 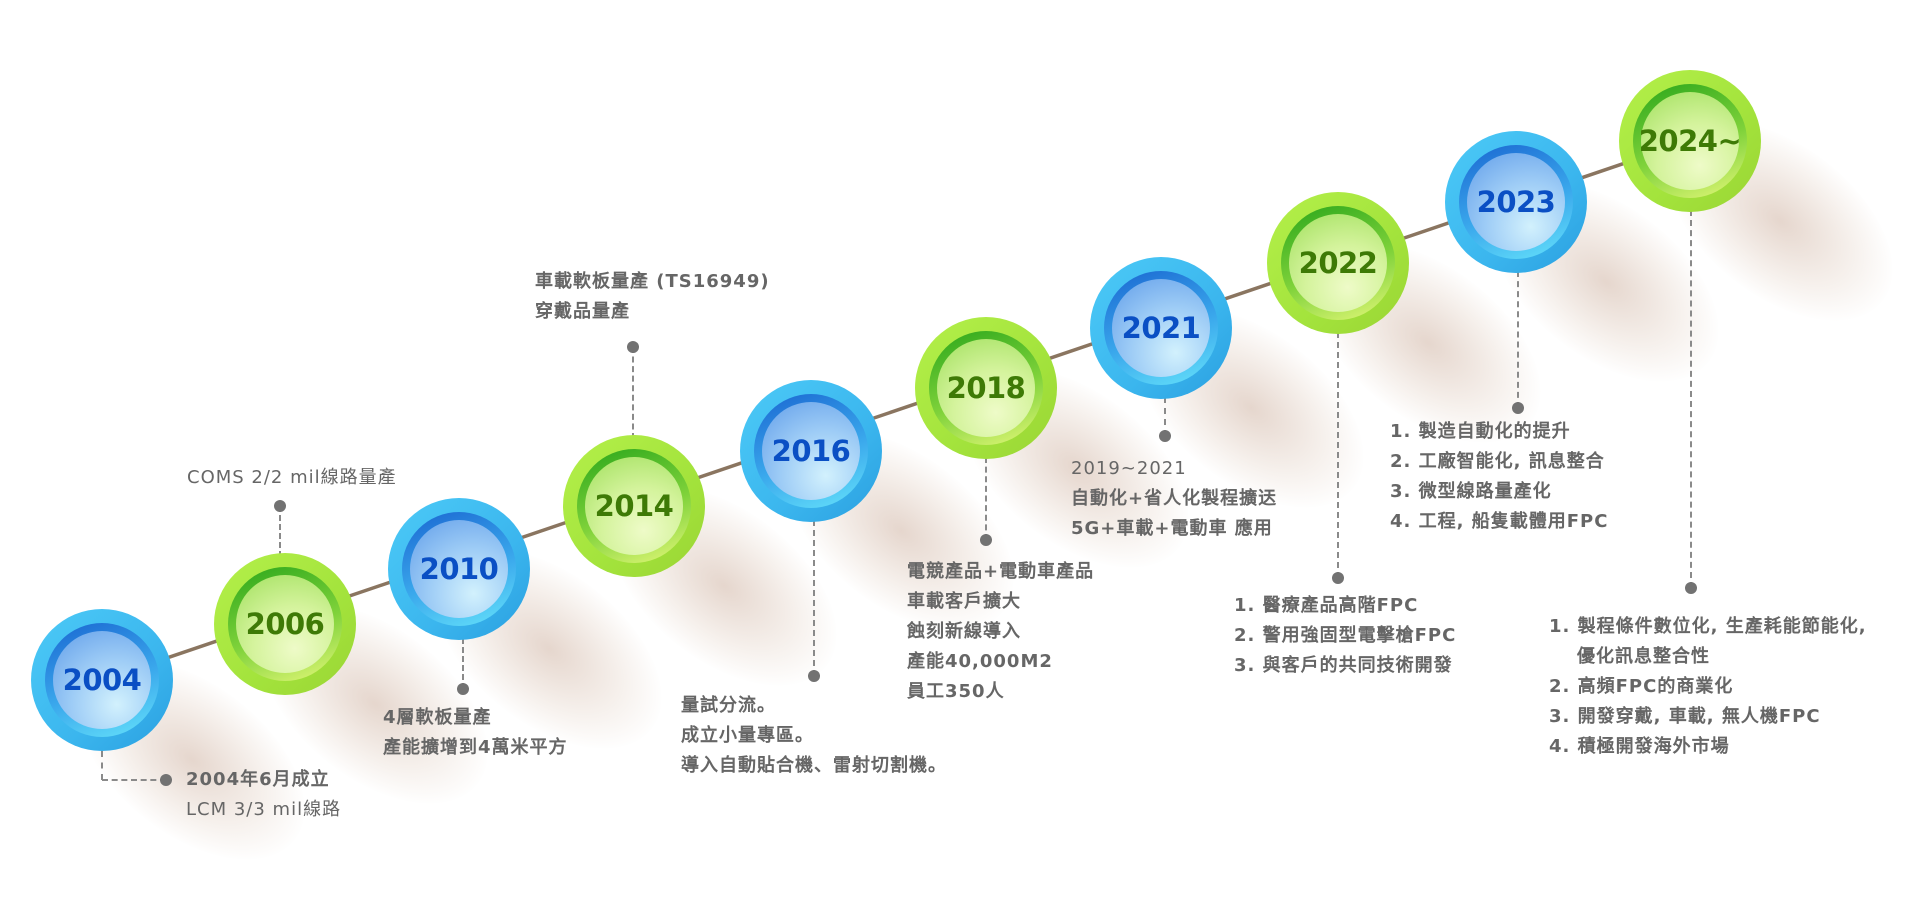 I want to click on note-line: LCM 3/3 mil線路, so click(x=264, y=809).